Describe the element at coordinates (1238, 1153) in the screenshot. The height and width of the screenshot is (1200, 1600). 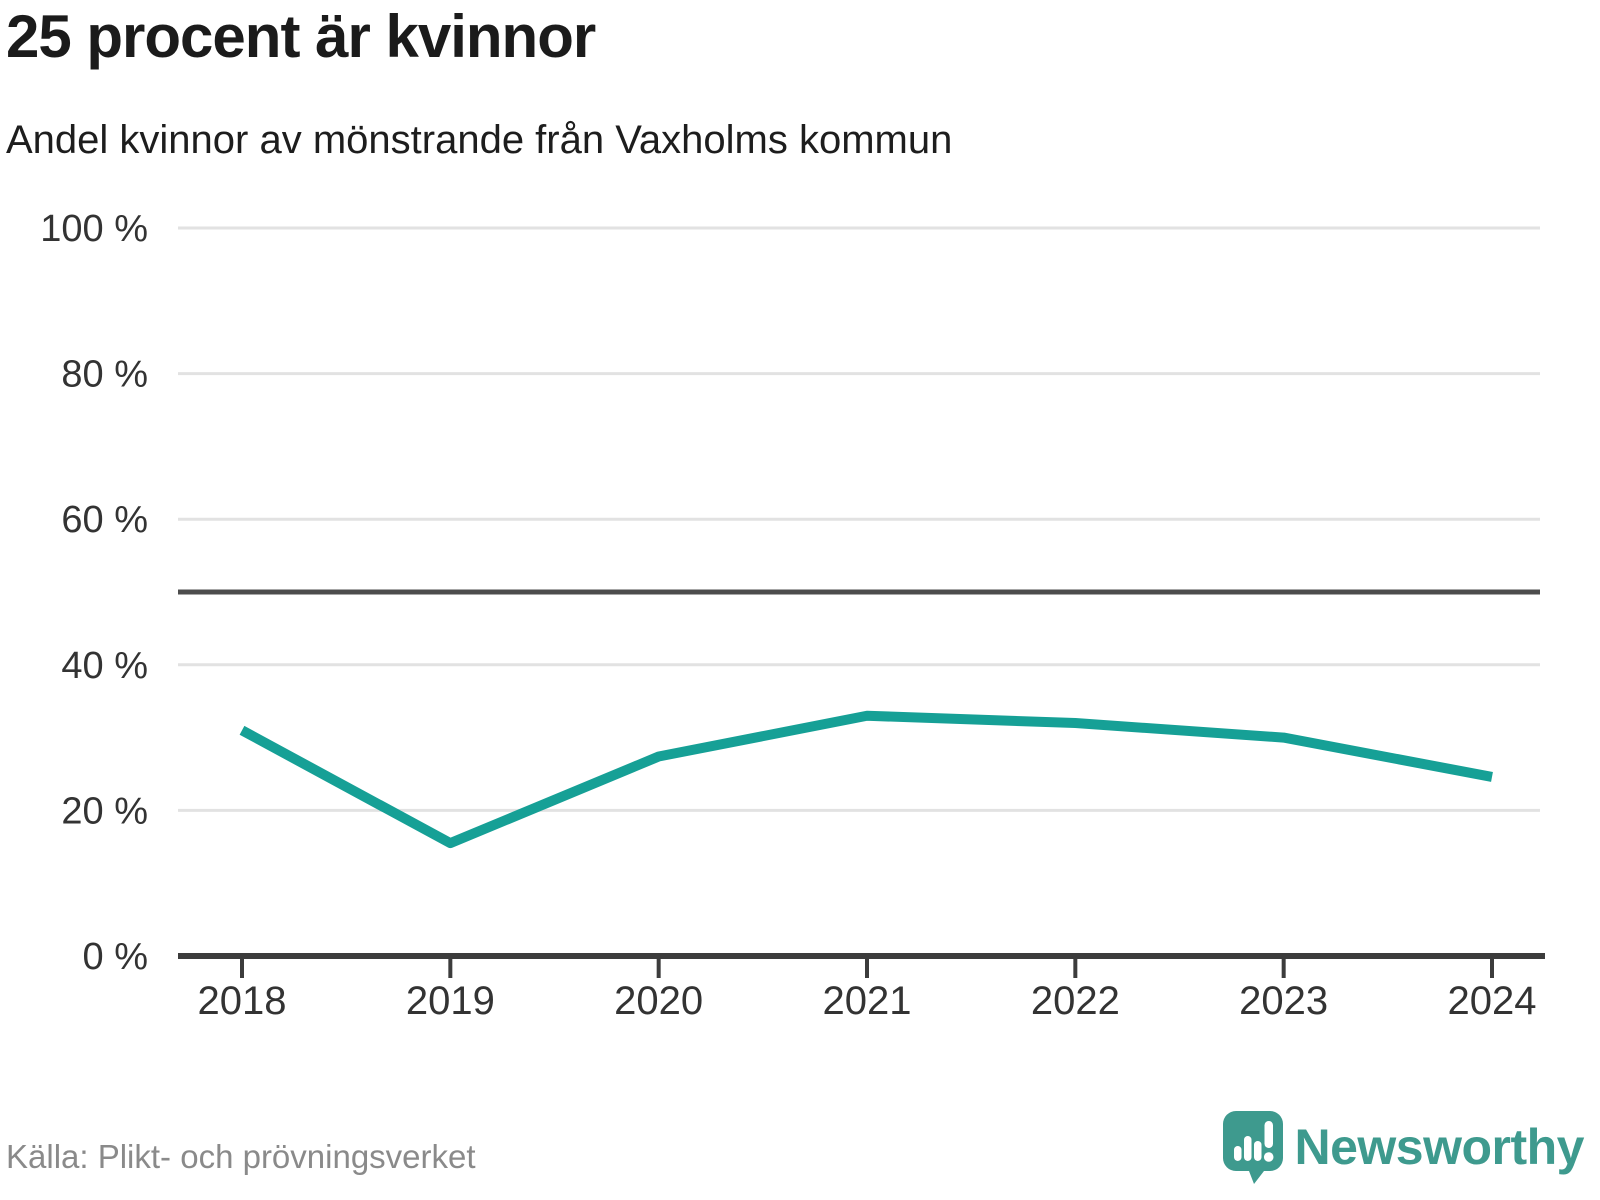
I see `logo-bar-small` at that location.